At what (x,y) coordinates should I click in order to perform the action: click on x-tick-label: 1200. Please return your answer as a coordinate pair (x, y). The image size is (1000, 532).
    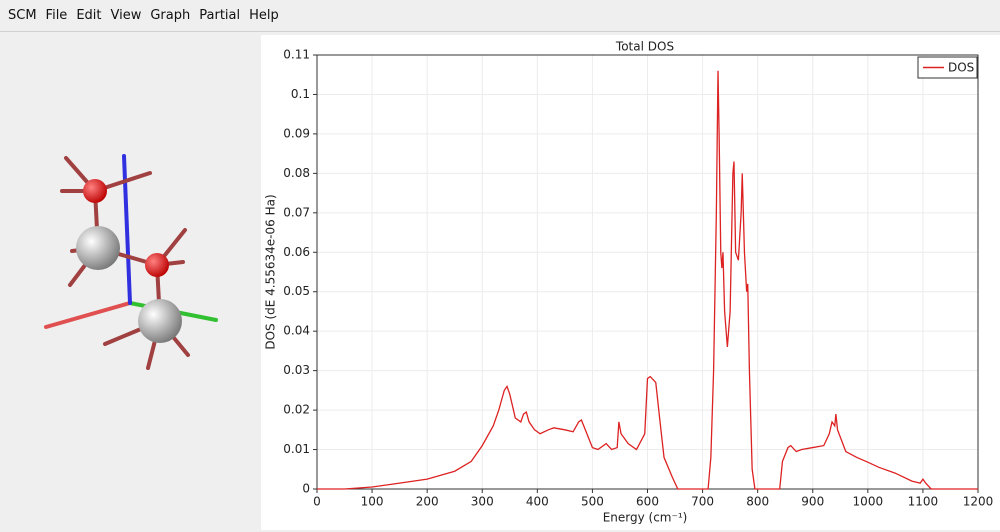
    Looking at the image, I should click on (978, 502).